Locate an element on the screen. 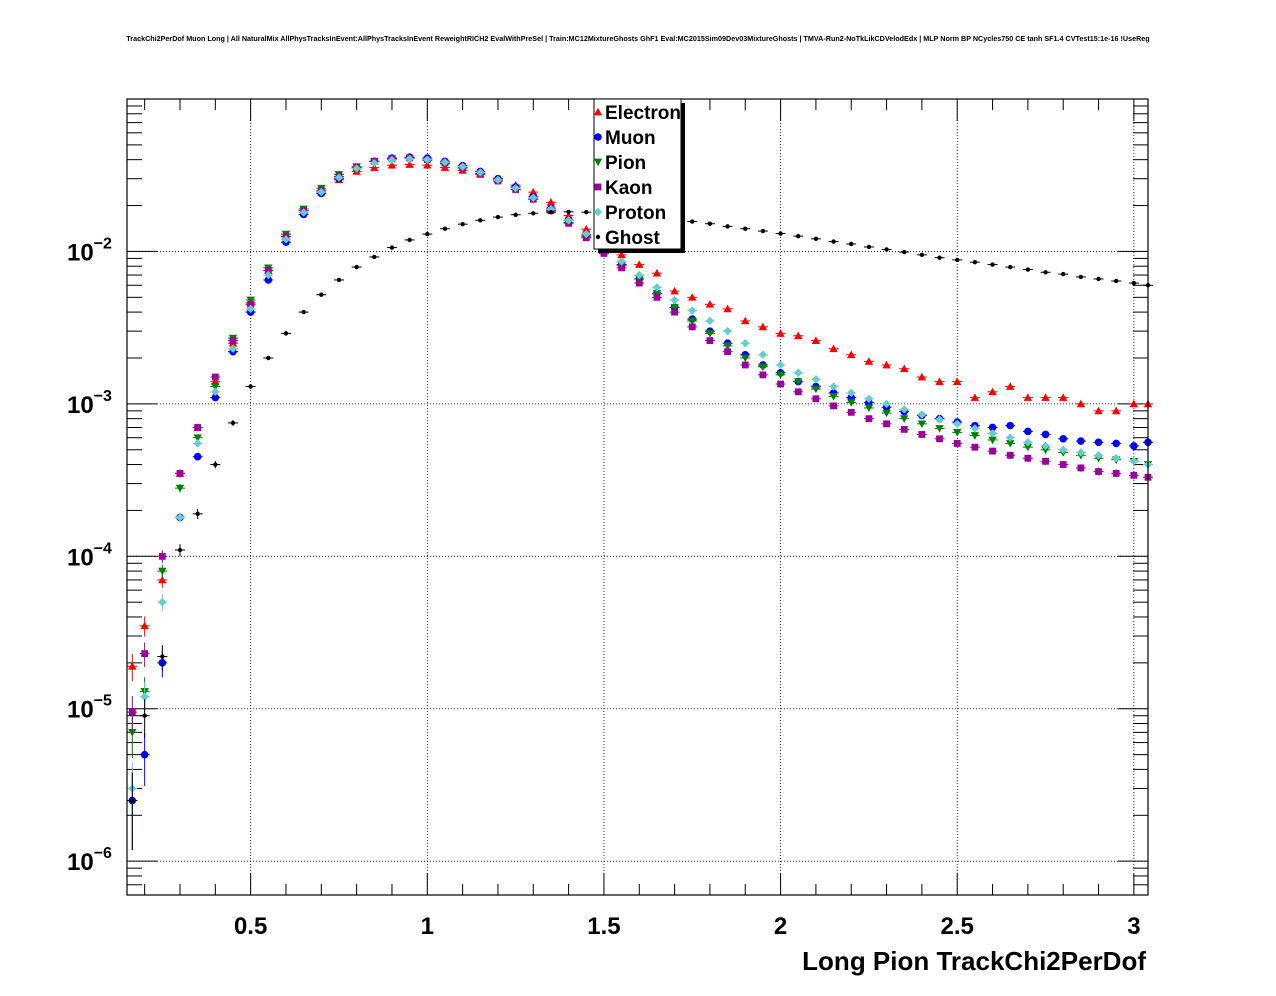 This screenshot has height=996, width=1276. y-tick-label: 10⁻⁵ is located at coordinates (89, 708).